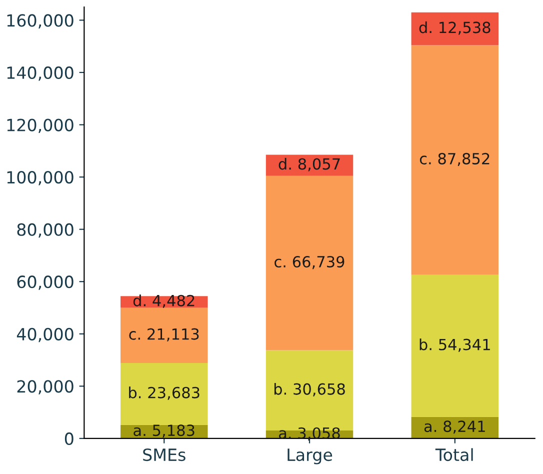  I want to click on data-label: c. 66,739, so click(309, 263).